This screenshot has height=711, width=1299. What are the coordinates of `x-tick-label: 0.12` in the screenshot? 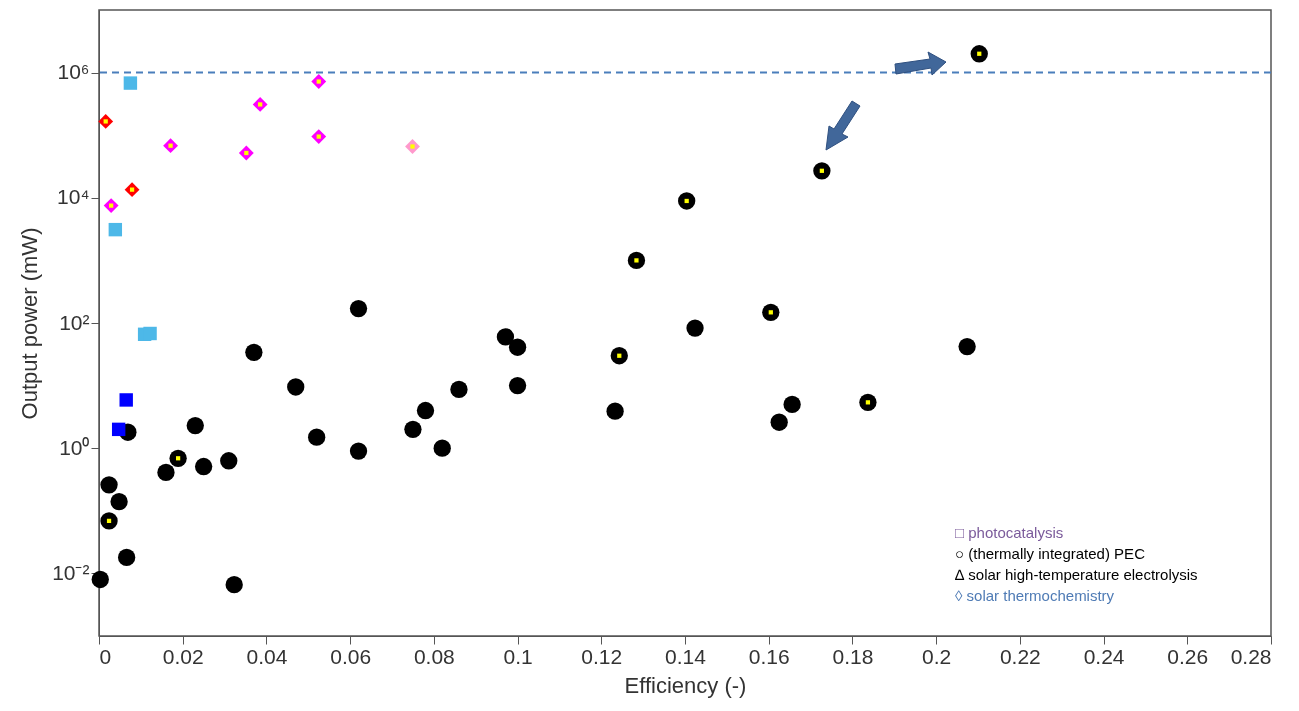 It's located at (602, 656).